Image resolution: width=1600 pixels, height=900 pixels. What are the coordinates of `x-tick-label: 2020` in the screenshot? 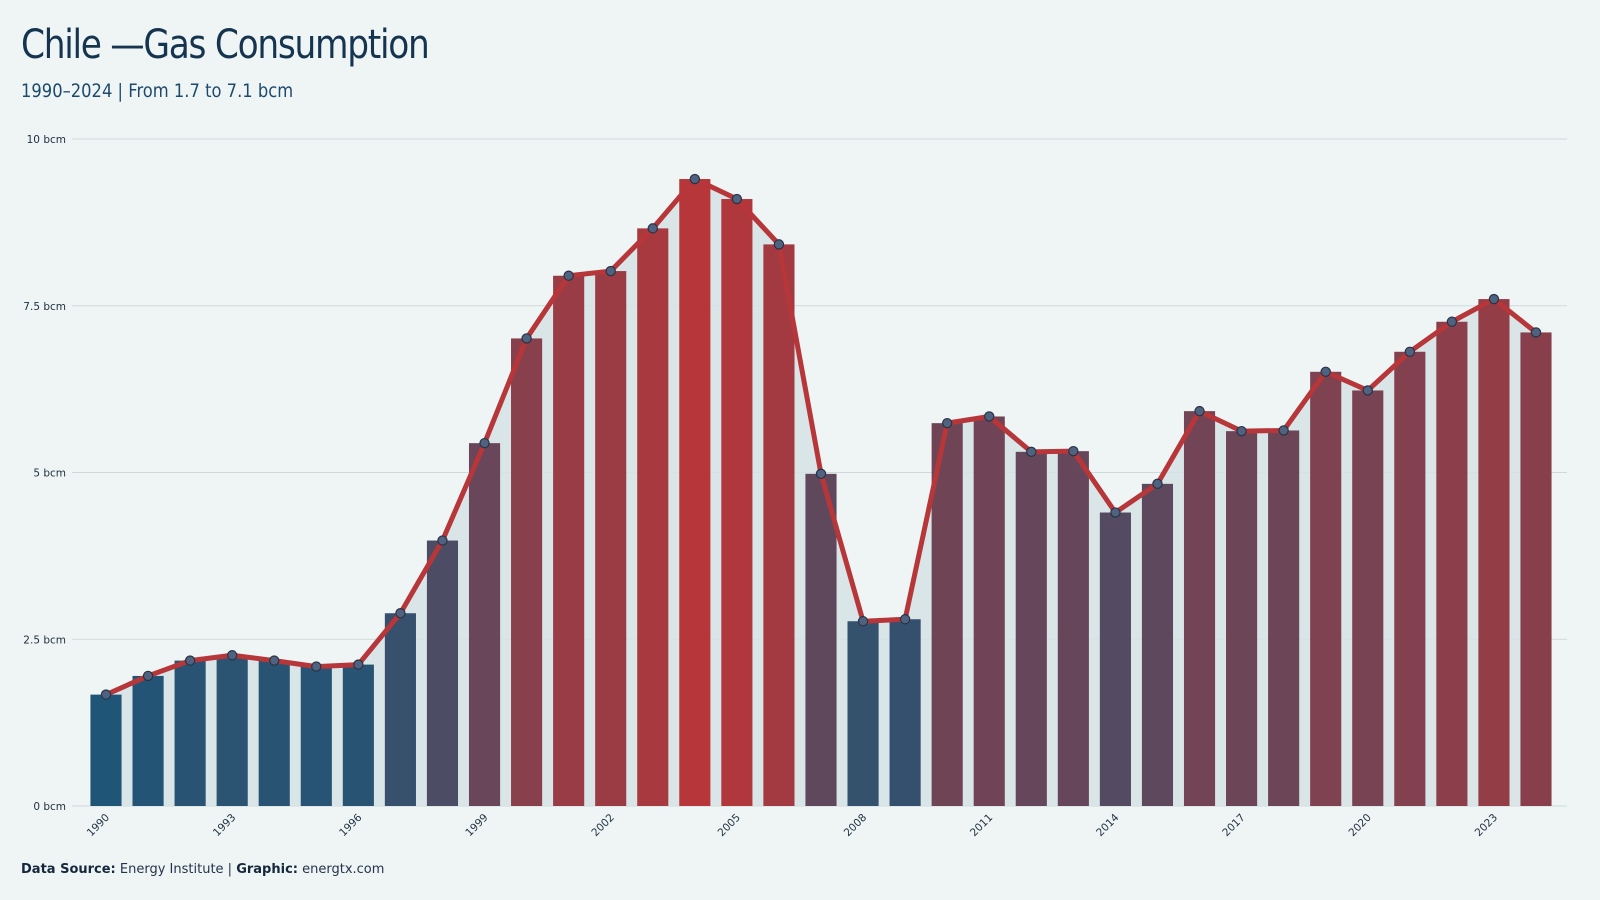 It's located at (1359, 825).